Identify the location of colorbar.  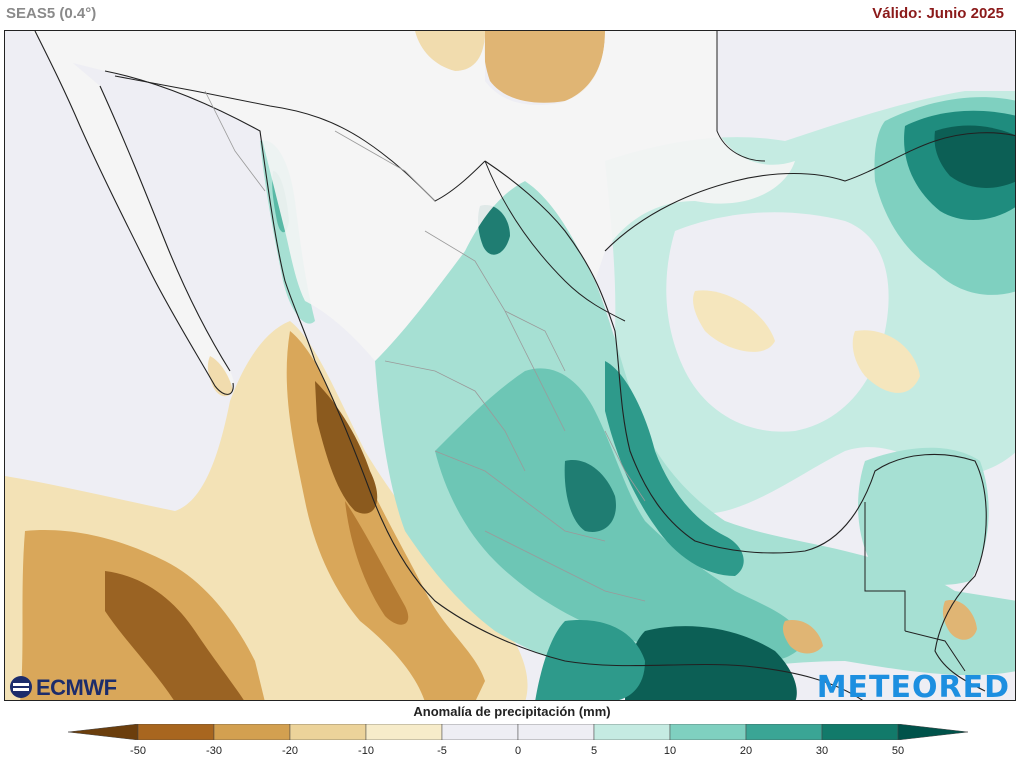
(518, 732).